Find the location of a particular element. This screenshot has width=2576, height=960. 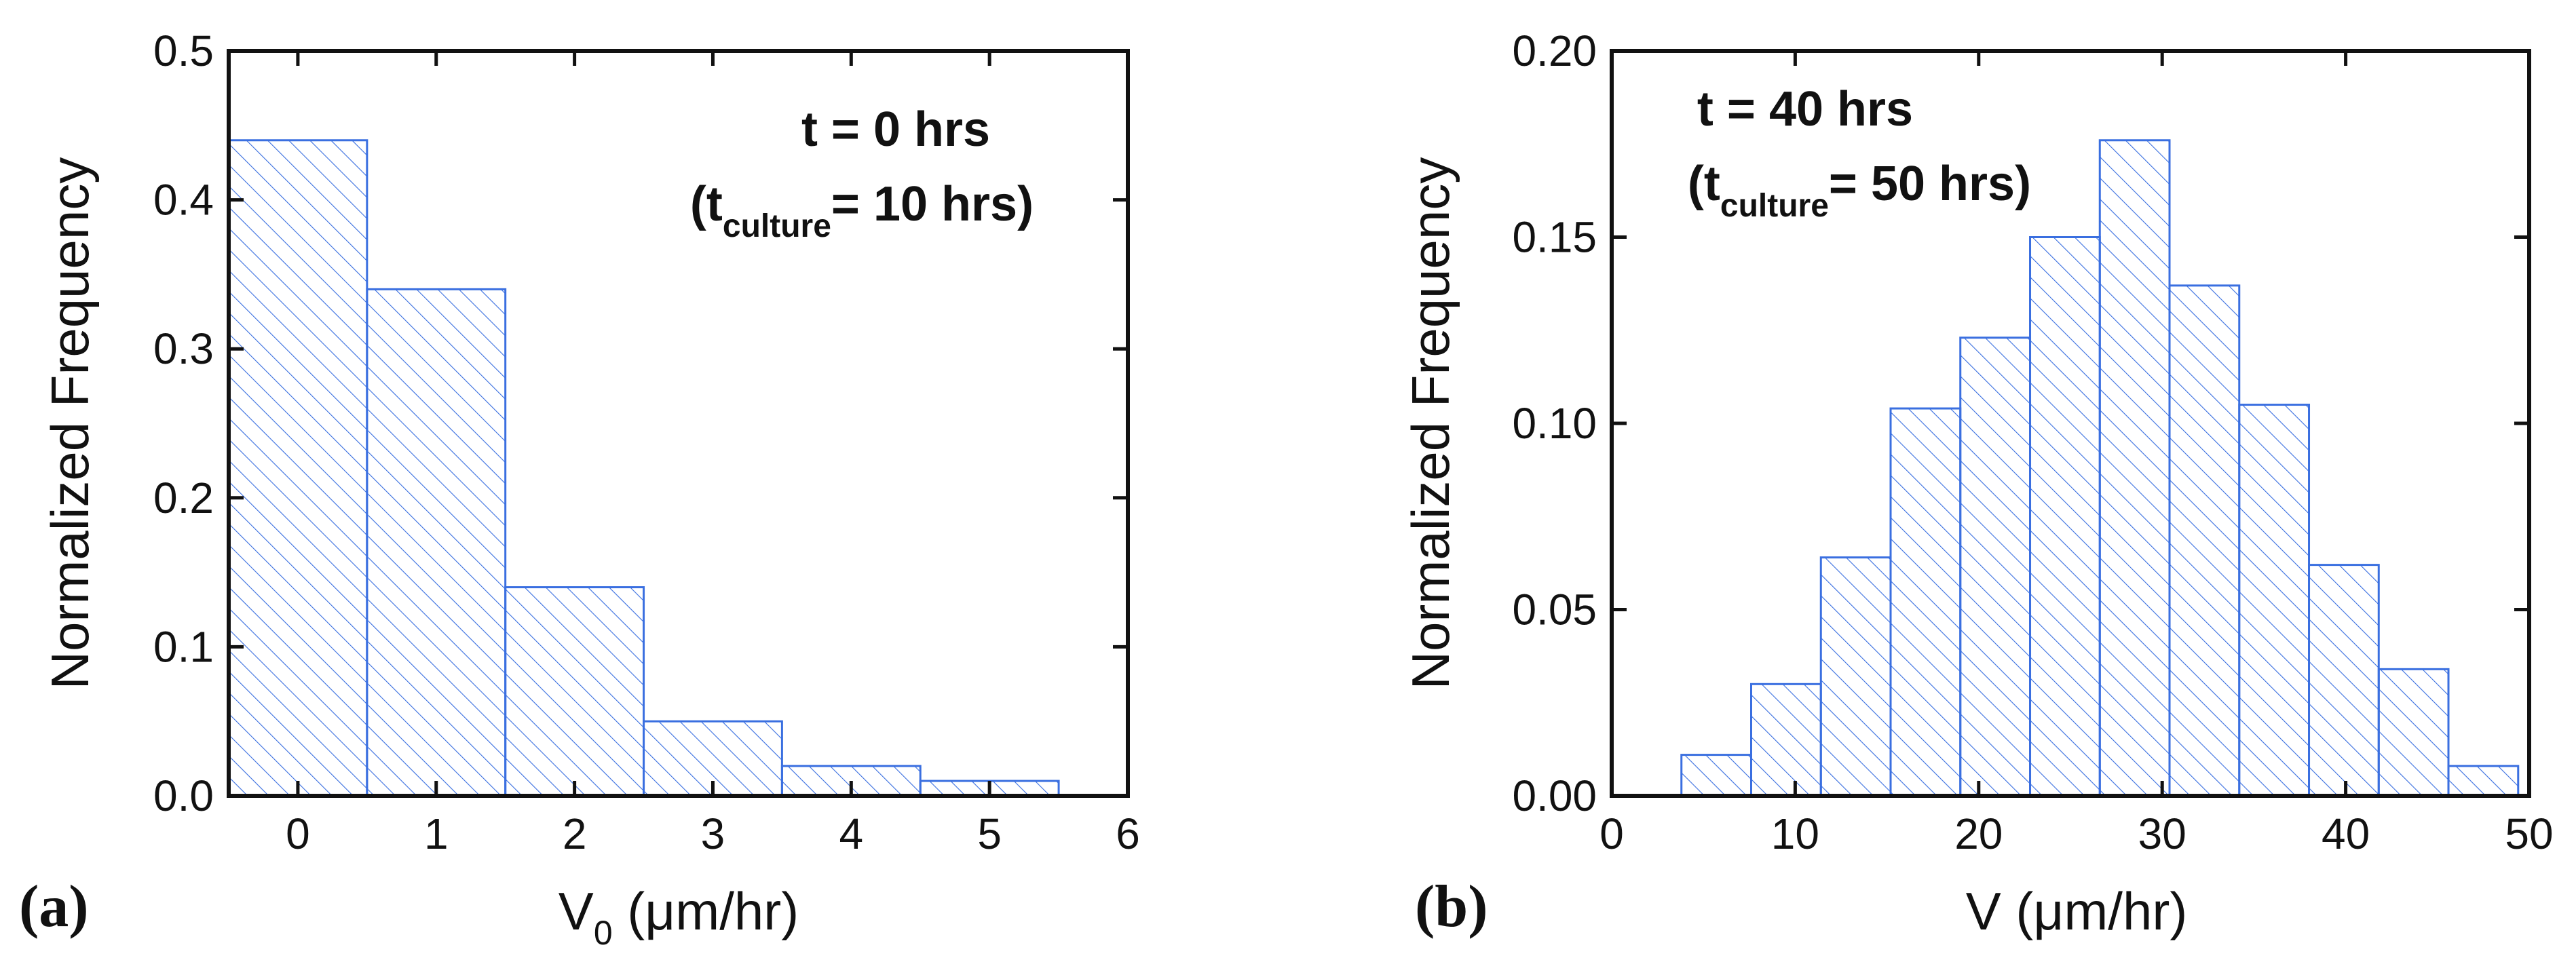

panel-b-xtick-label: 40 is located at coordinates (2346, 833).